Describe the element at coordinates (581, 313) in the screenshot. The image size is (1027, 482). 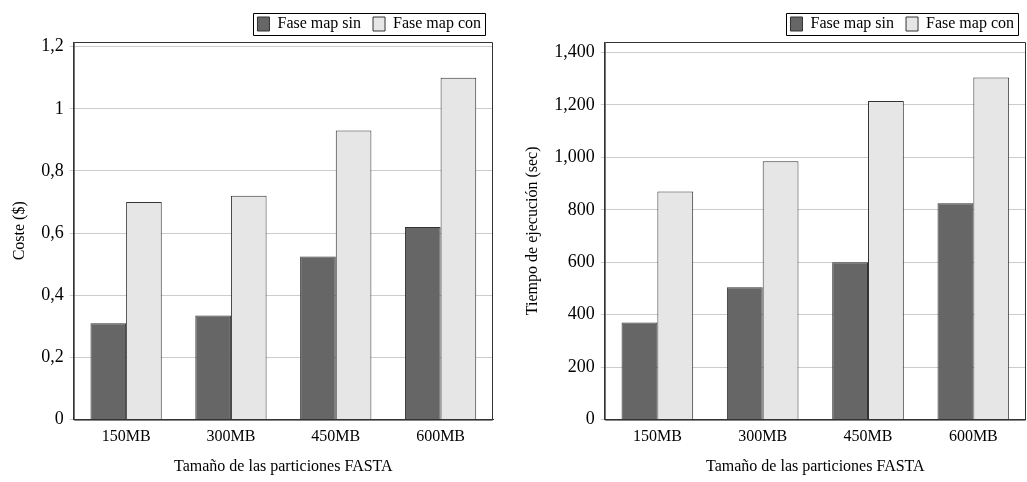
I see `y-tick-label: 400` at that location.